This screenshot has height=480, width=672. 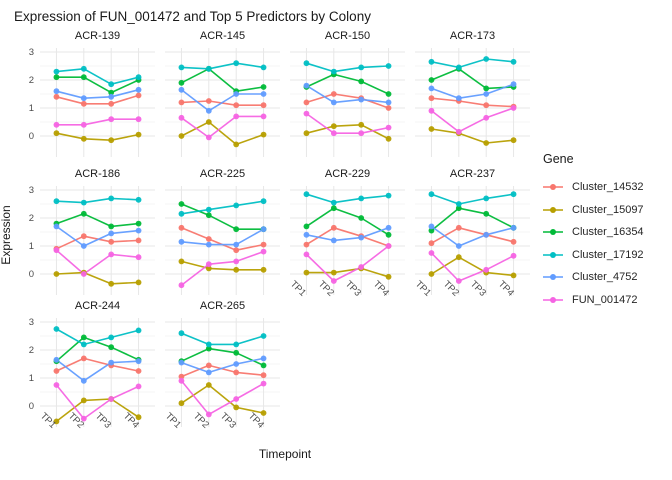 I want to click on legend-item: Cluster_17192, so click(x=593, y=255).